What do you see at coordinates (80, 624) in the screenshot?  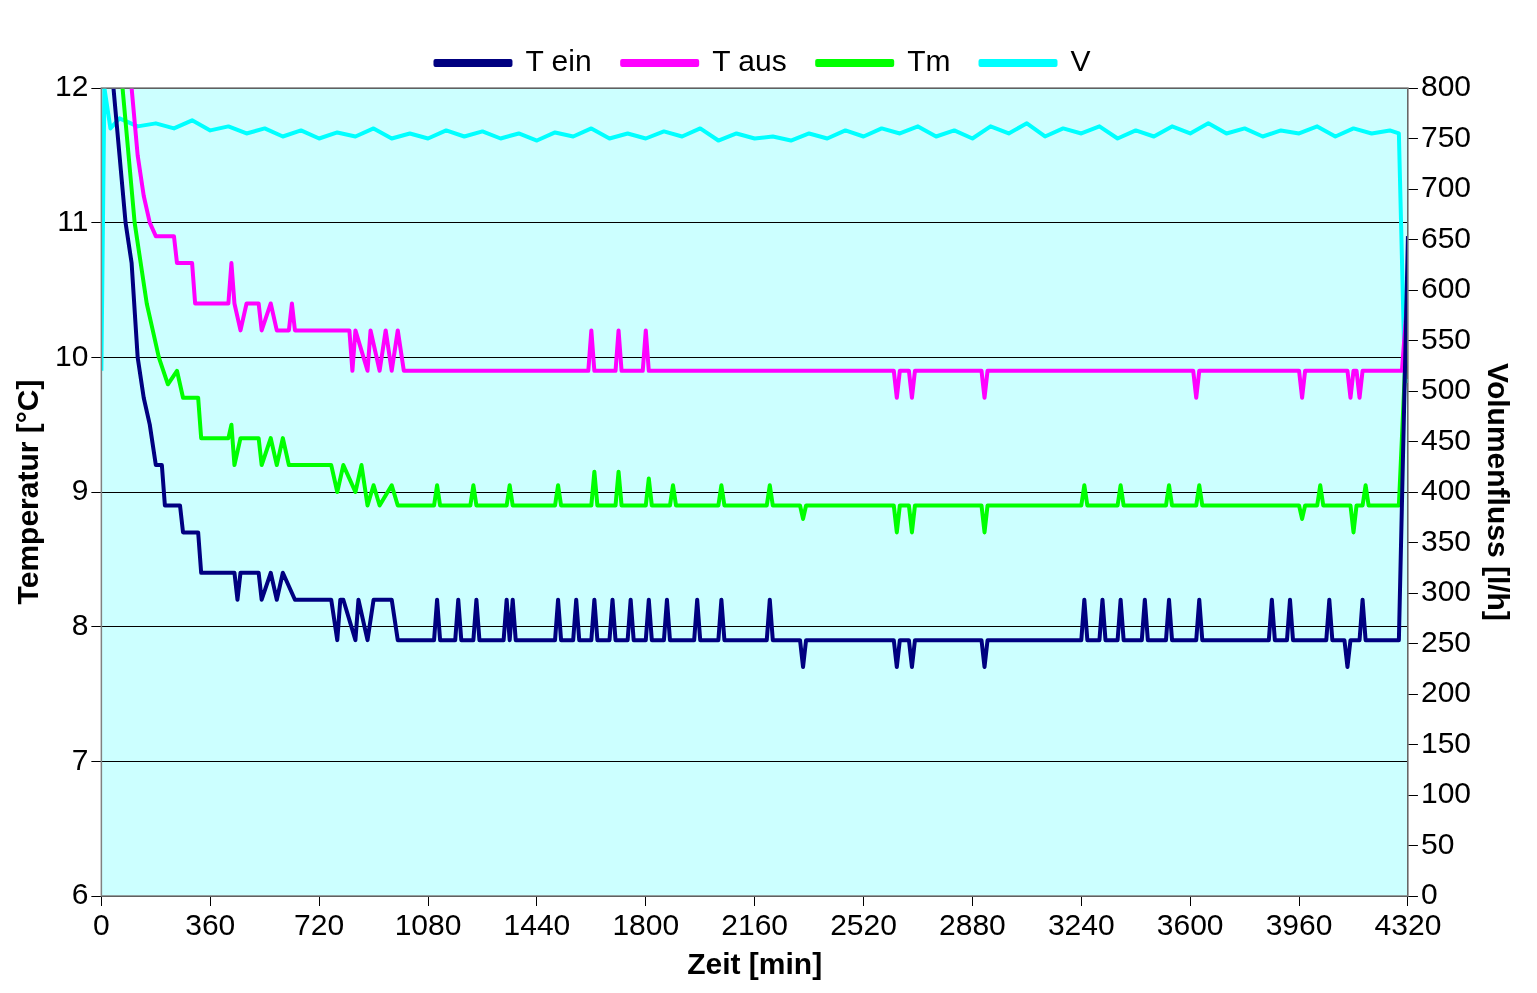 I see `y-tick-label: 8` at bounding box center [80, 624].